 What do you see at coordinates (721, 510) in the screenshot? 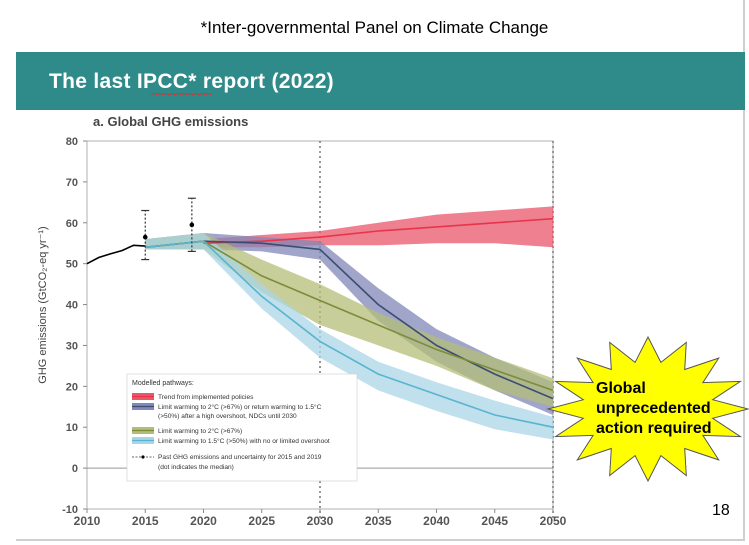
I see `page-number: 18` at bounding box center [721, 510].